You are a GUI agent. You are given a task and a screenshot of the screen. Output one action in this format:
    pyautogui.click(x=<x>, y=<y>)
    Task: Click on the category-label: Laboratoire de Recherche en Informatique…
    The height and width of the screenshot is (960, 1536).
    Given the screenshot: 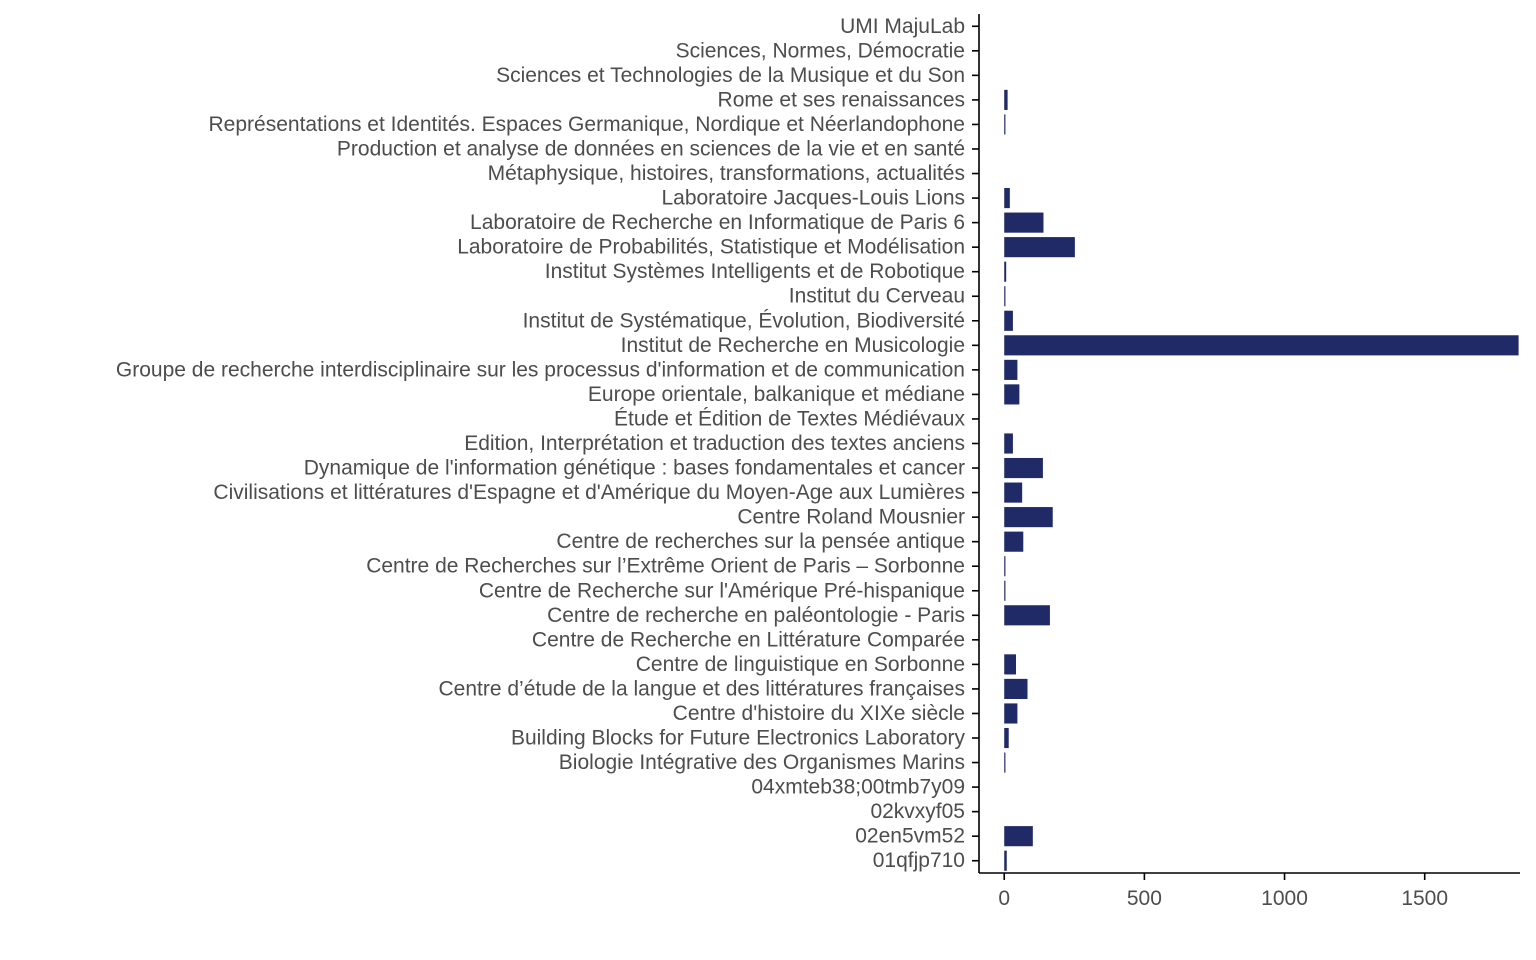 What is the action you would take?
    pyautogui.click(x=717, y=222)
    